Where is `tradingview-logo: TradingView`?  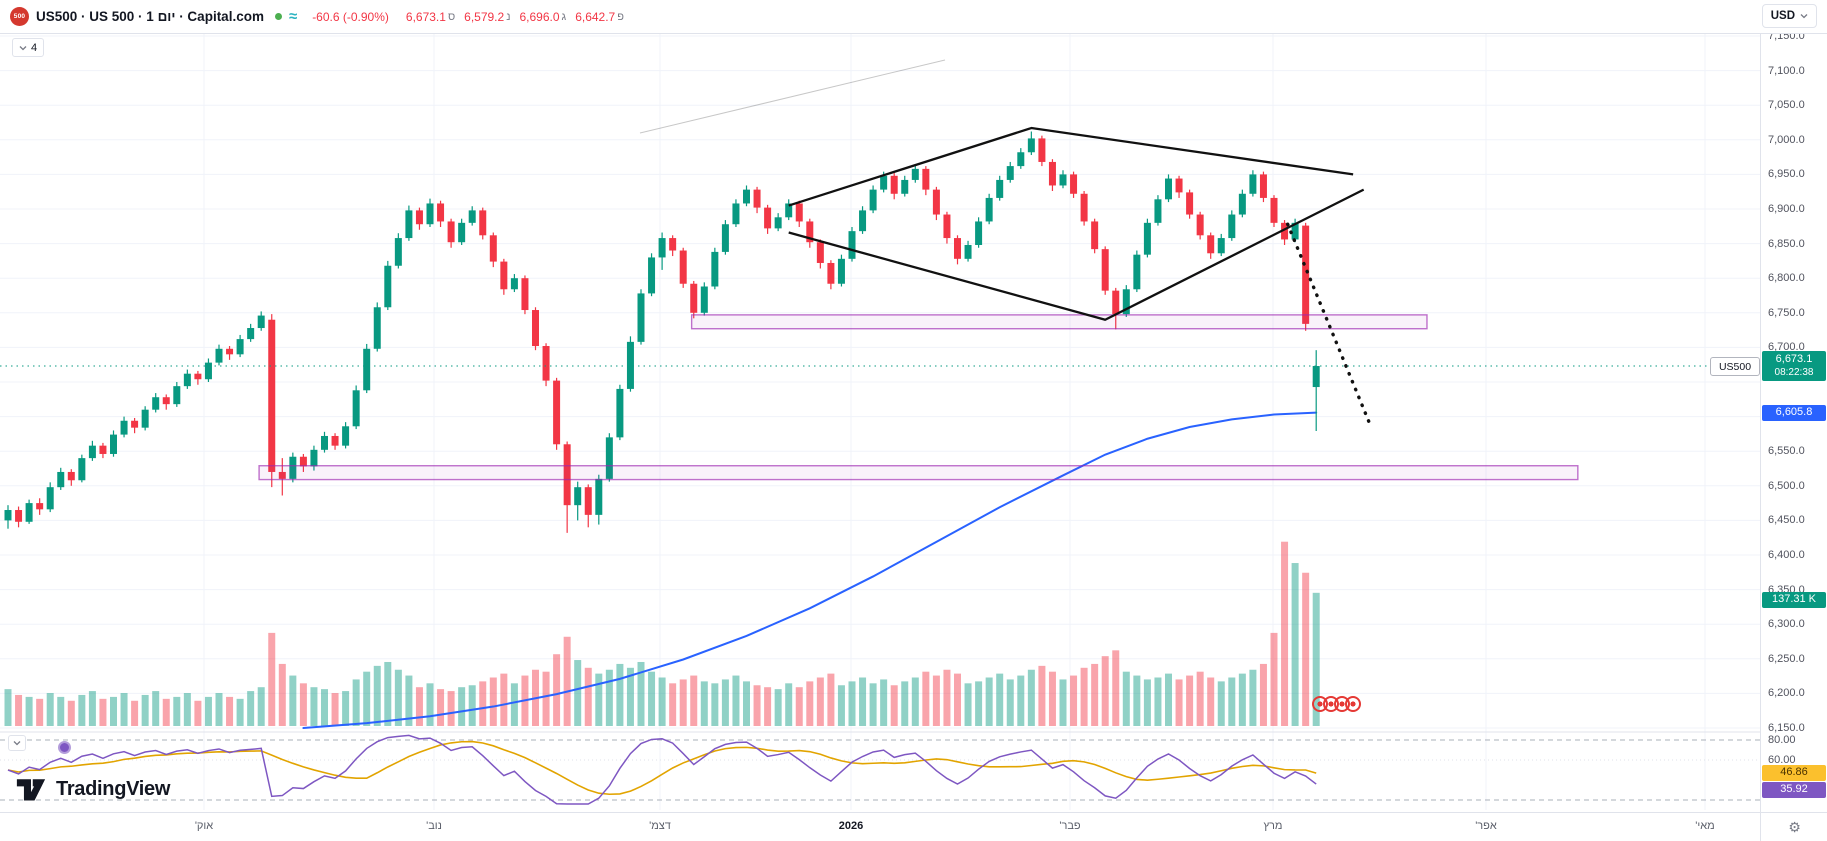
tradingview-logo: TradingView is located at coordinates (92, 789).